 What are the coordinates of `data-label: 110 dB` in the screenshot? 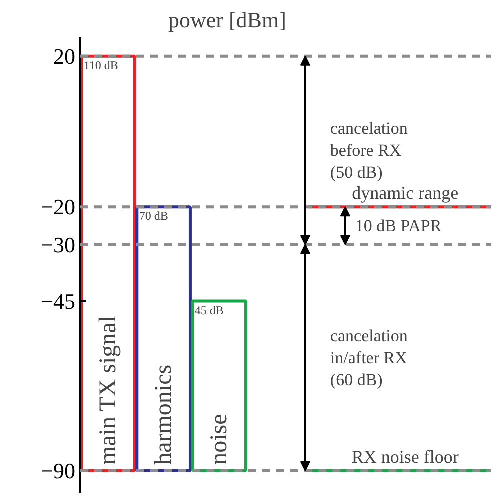 It's located at (101, 65).